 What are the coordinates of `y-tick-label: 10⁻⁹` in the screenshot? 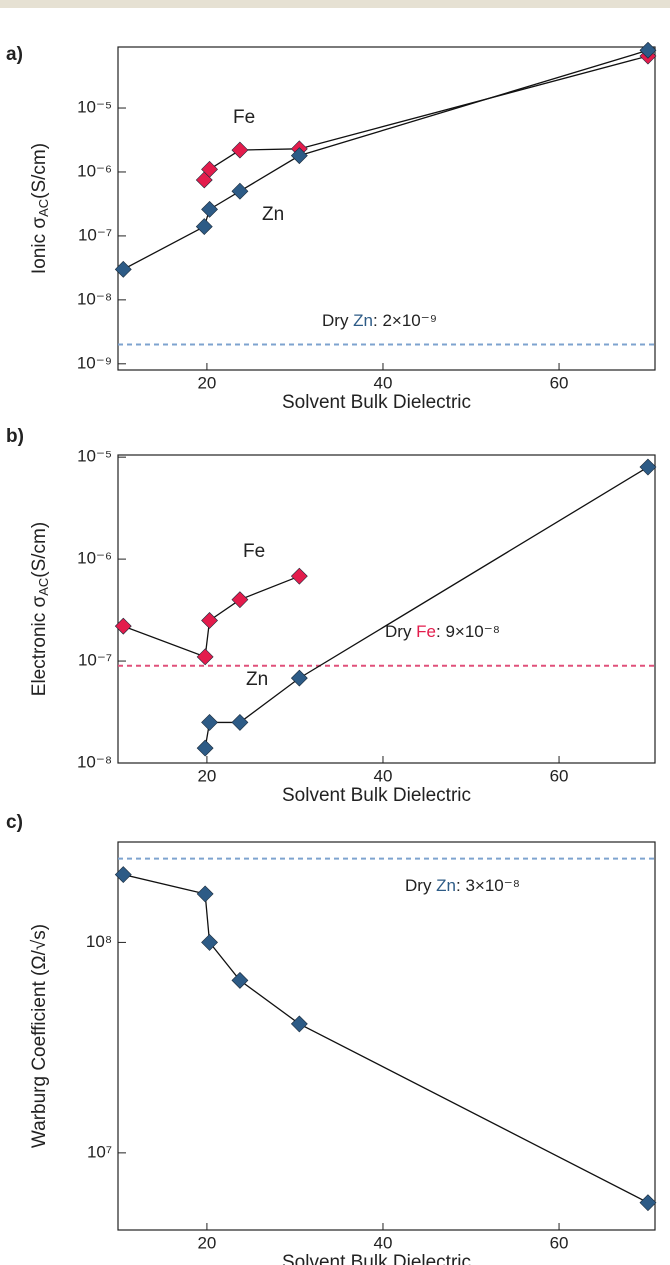 It's located at (94, 362).